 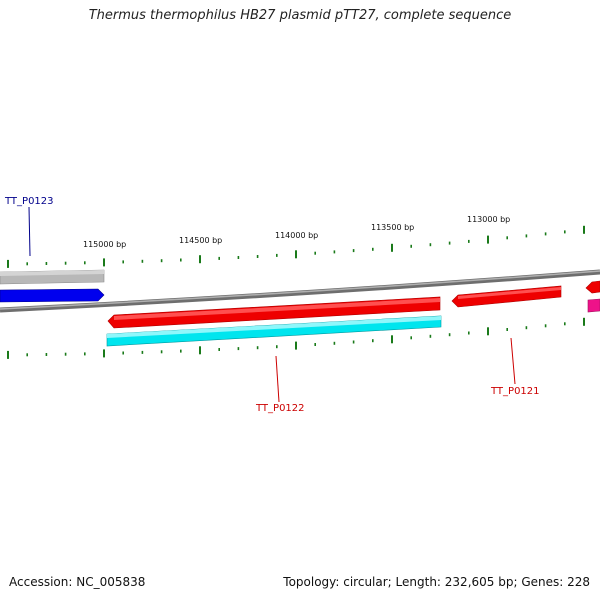 I want to click on backbone-arc, so click(x=300, y=291).